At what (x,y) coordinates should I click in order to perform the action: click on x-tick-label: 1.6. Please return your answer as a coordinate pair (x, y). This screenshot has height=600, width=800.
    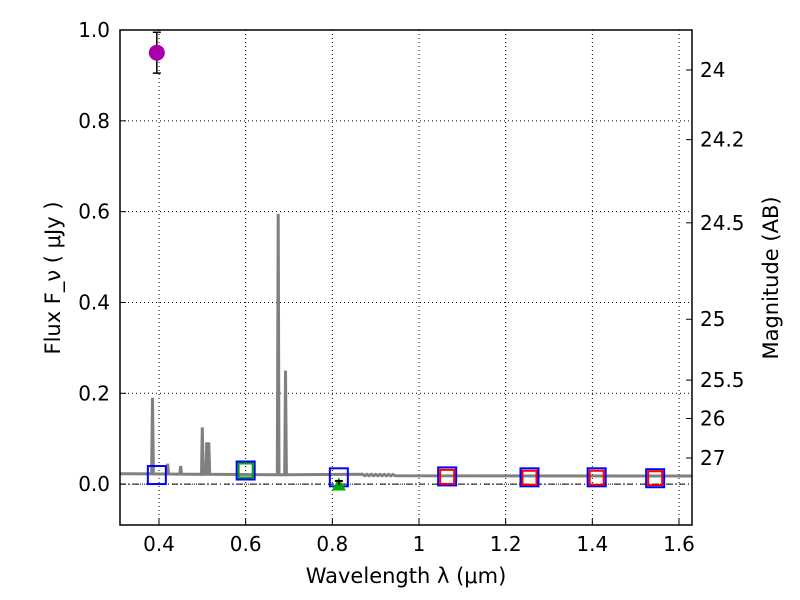
    Looking at the image, I should click on (679, 544).